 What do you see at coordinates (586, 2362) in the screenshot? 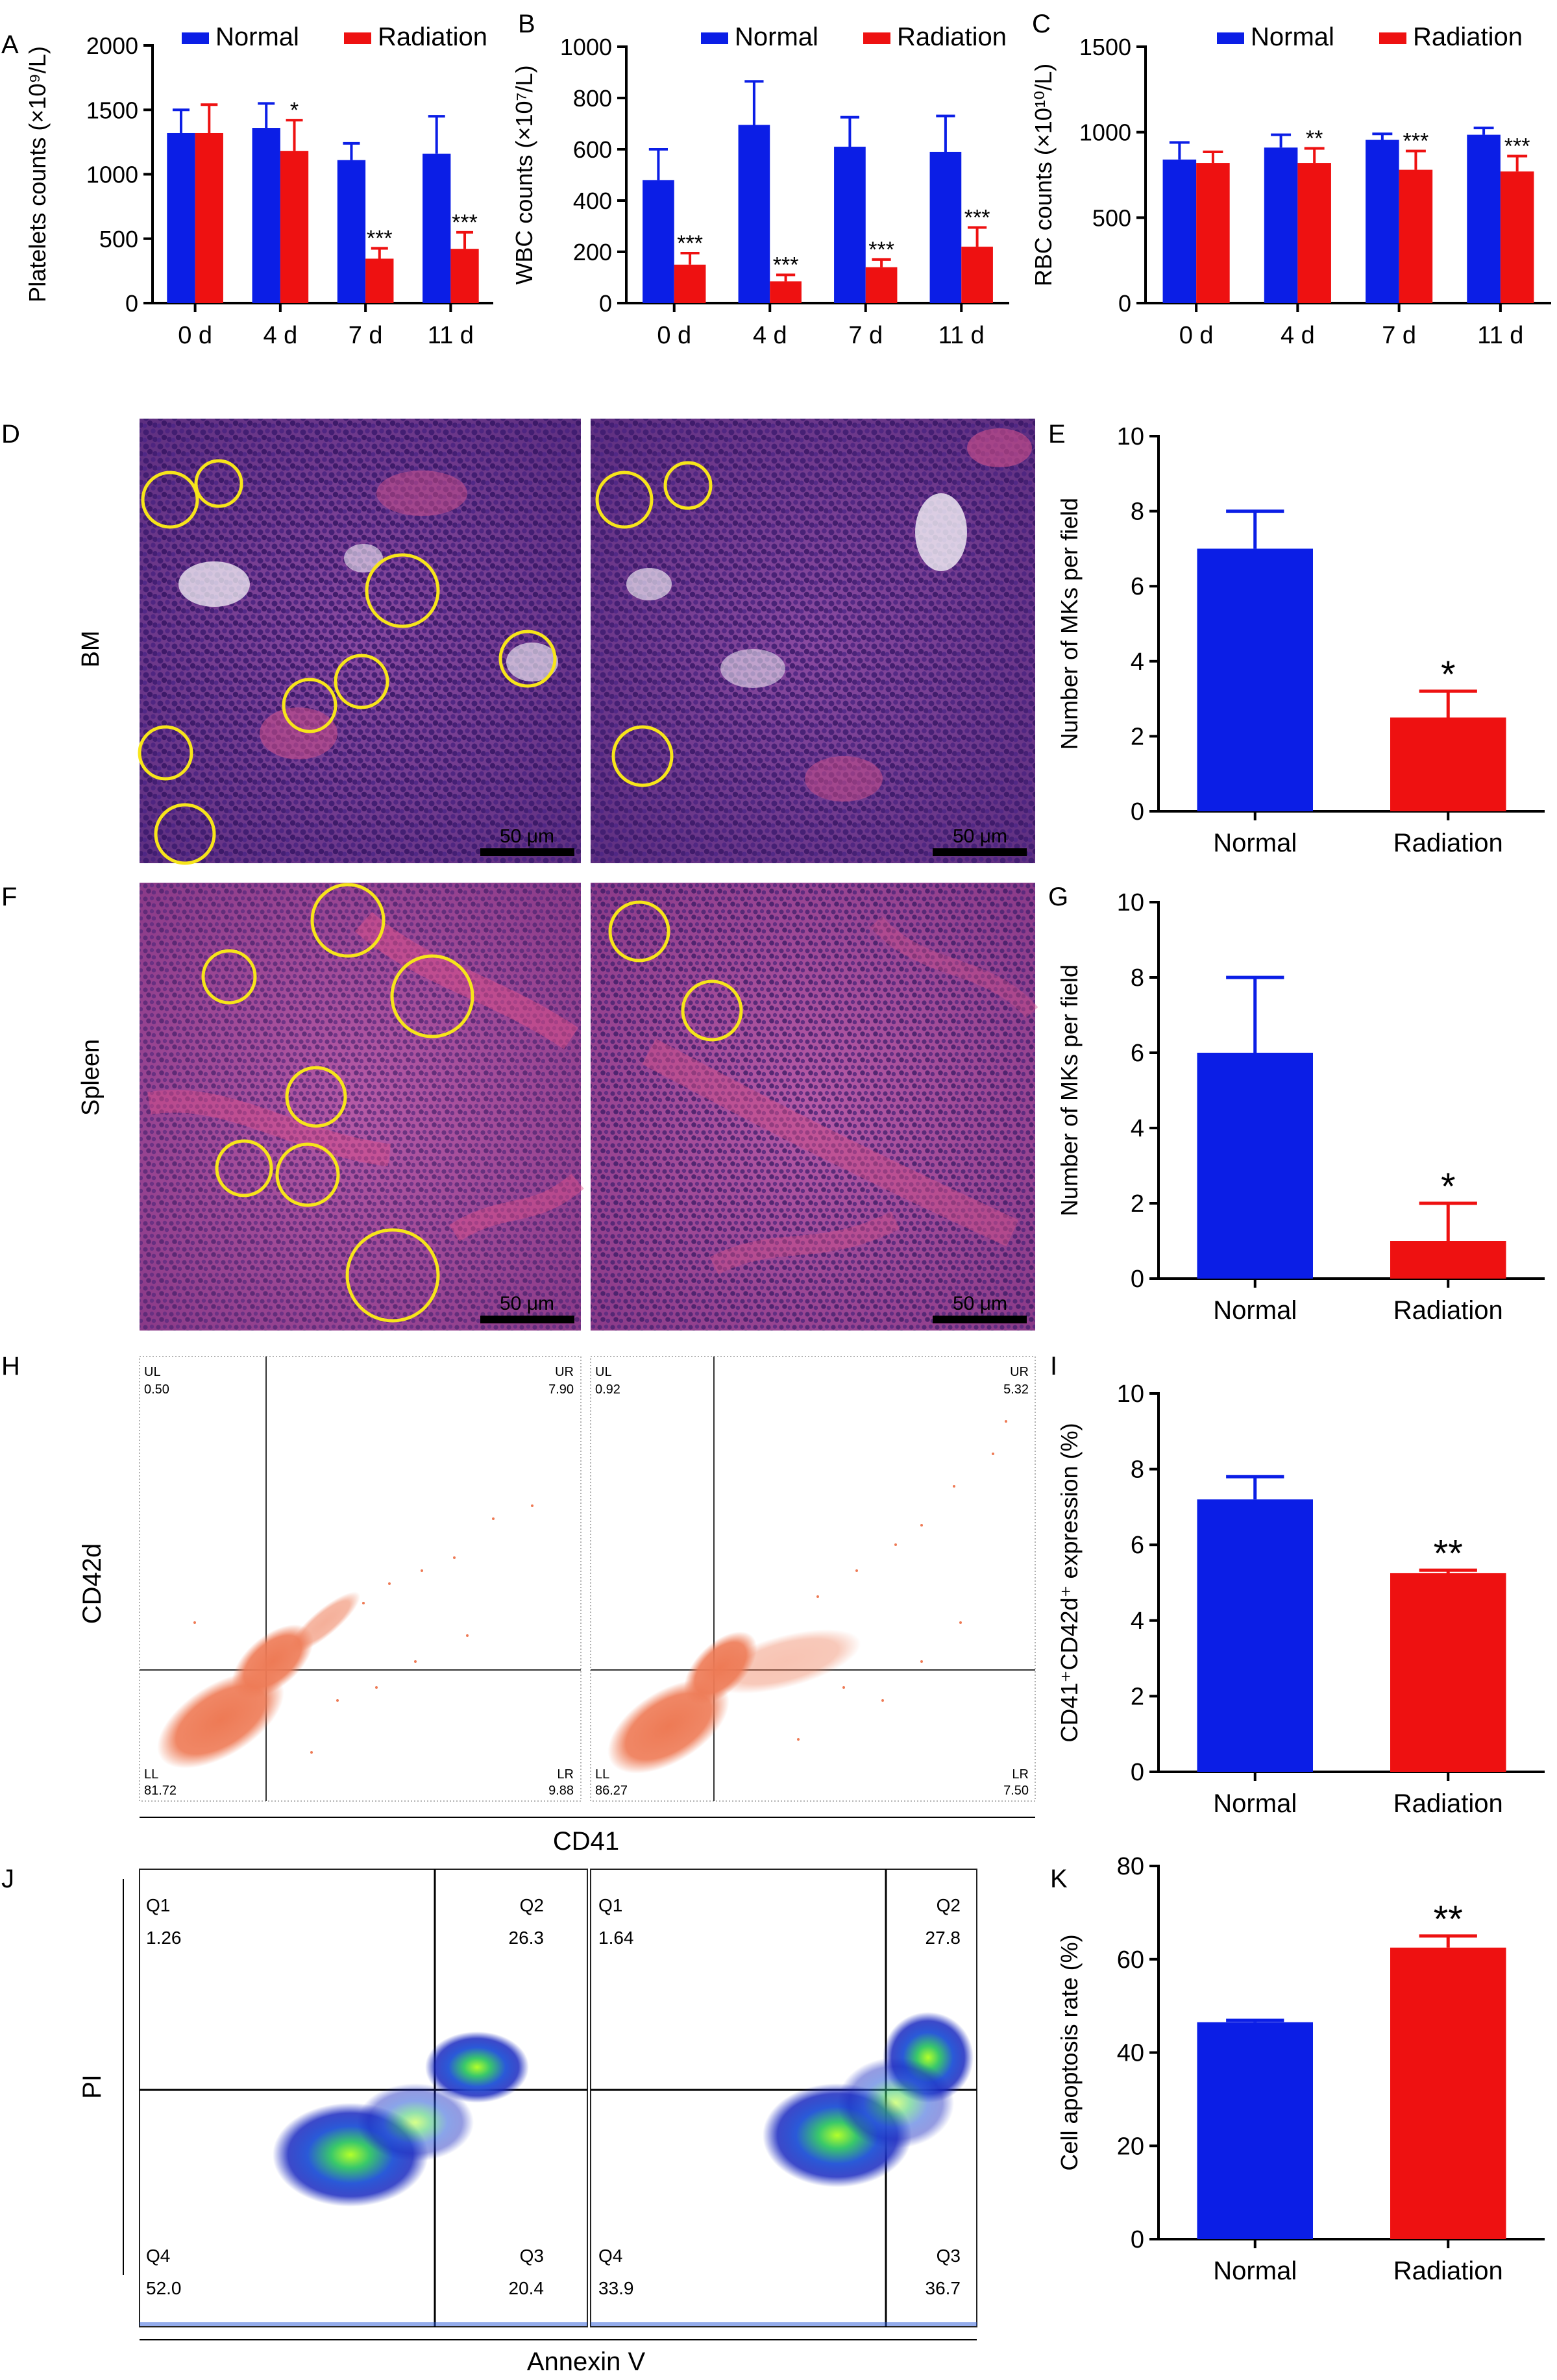
I see `flow-j-x-label: Annexin V` at bounding box center [586, 2362].